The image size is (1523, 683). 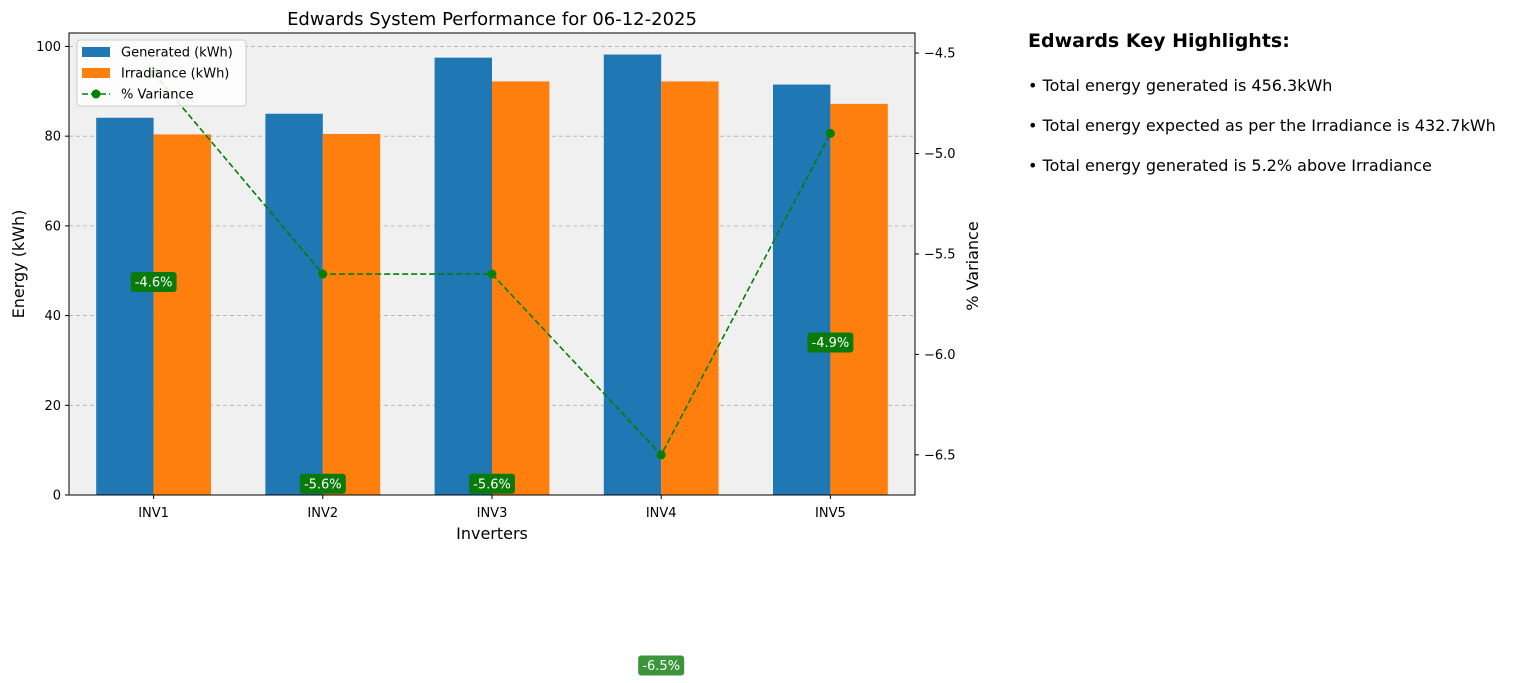 I want to click on legend-swatch-irradiance, so click(x=96, y=73).